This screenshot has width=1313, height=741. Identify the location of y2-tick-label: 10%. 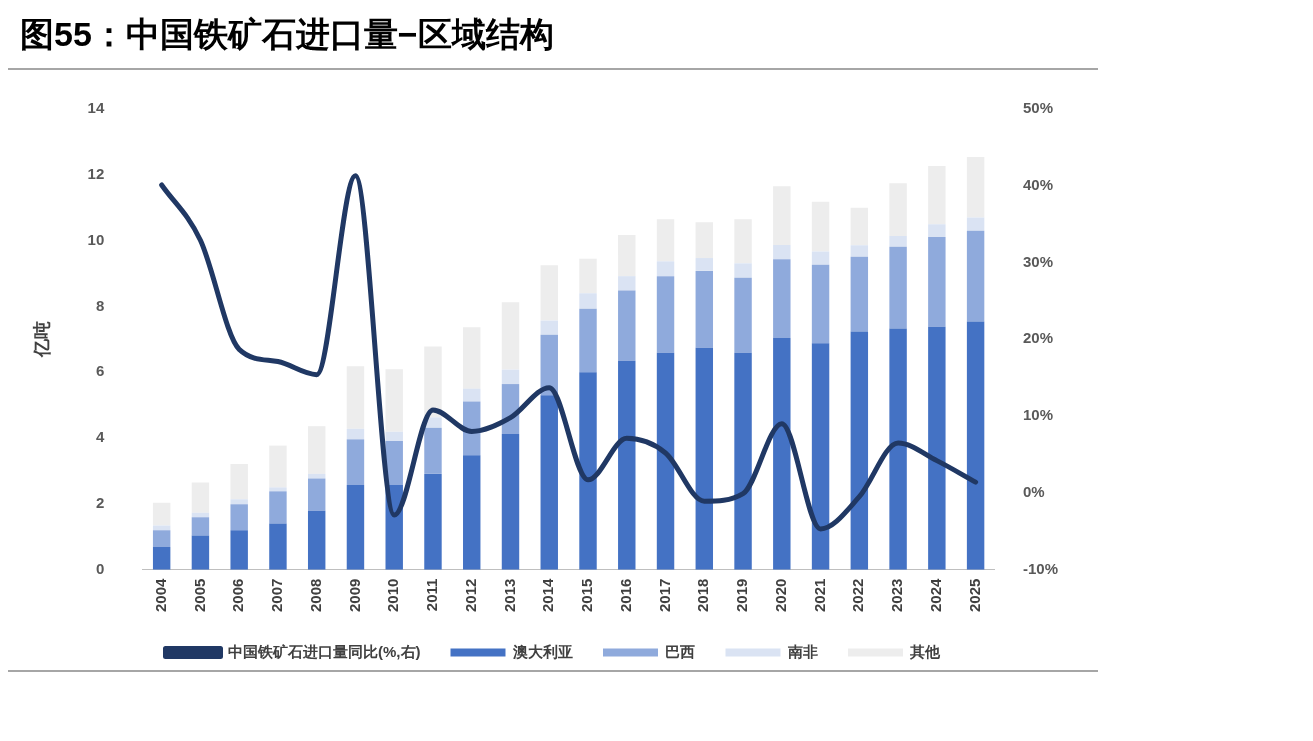
(1038, 415).